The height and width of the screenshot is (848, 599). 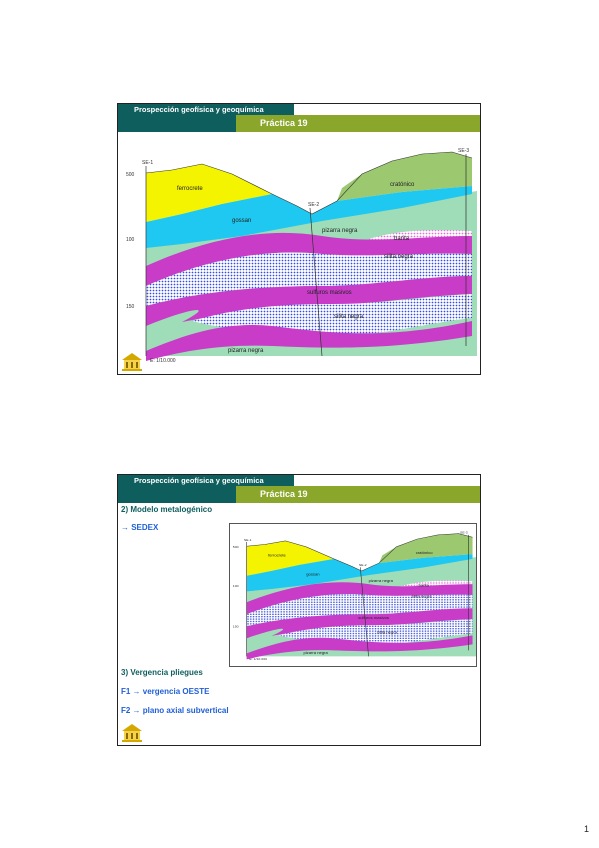 What do you see at coordinates (309, 279) in the screenshot?
I see `silita-layer` at bounding box center [309, 279].